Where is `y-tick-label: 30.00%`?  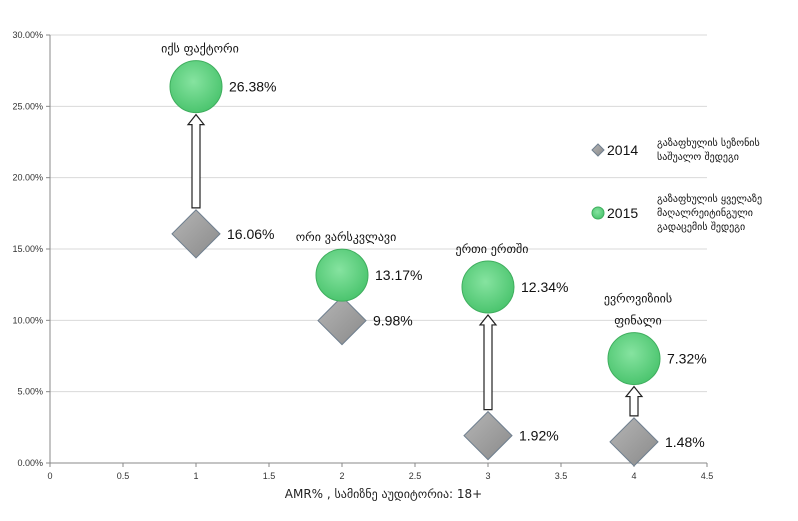
y-tick-label: 30.00% is located at coordinates (27, 35).